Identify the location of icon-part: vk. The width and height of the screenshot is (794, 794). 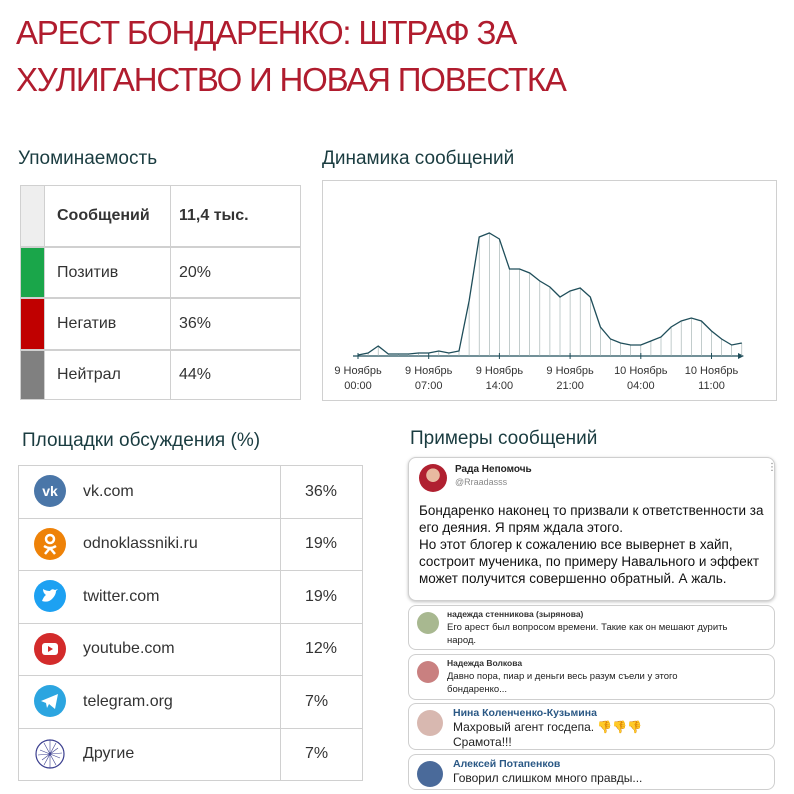
(50, 491).